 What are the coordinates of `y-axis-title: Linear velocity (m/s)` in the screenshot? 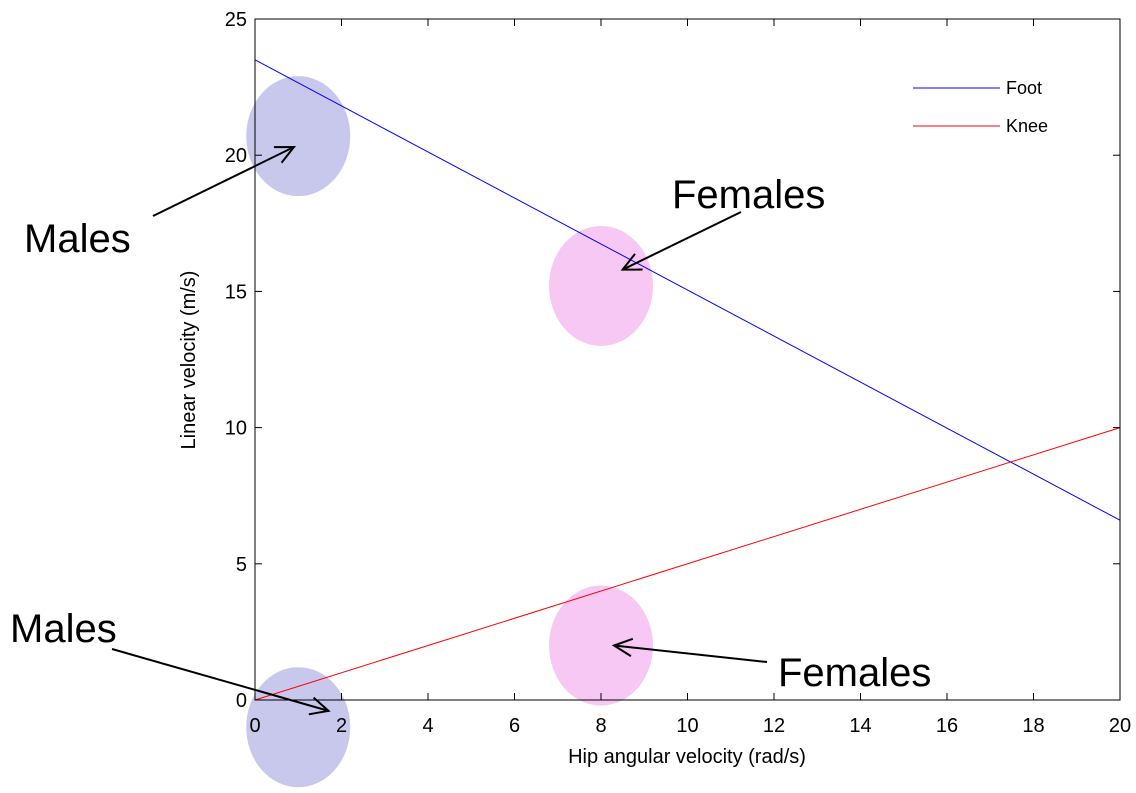 It's located at (189, 360).